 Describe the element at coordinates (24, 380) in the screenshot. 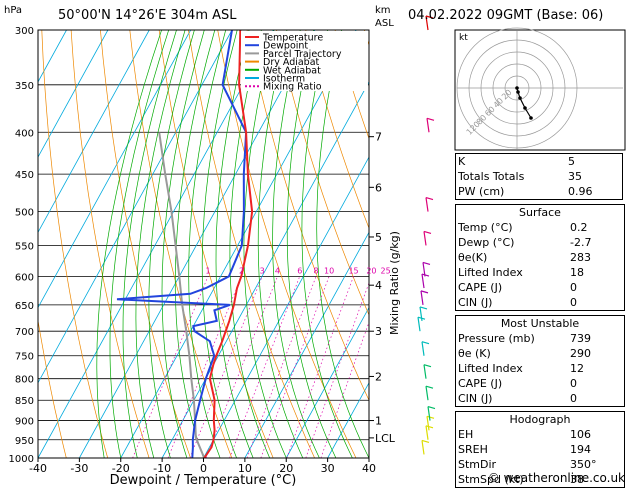

I see `pressure-tick-label: 800` at that location.